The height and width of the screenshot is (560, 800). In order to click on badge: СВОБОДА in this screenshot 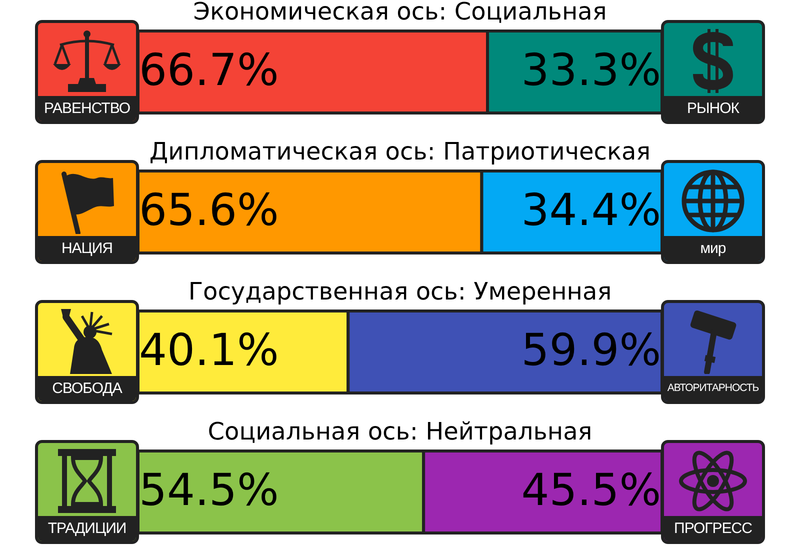, I will do `click(87, 352)`.